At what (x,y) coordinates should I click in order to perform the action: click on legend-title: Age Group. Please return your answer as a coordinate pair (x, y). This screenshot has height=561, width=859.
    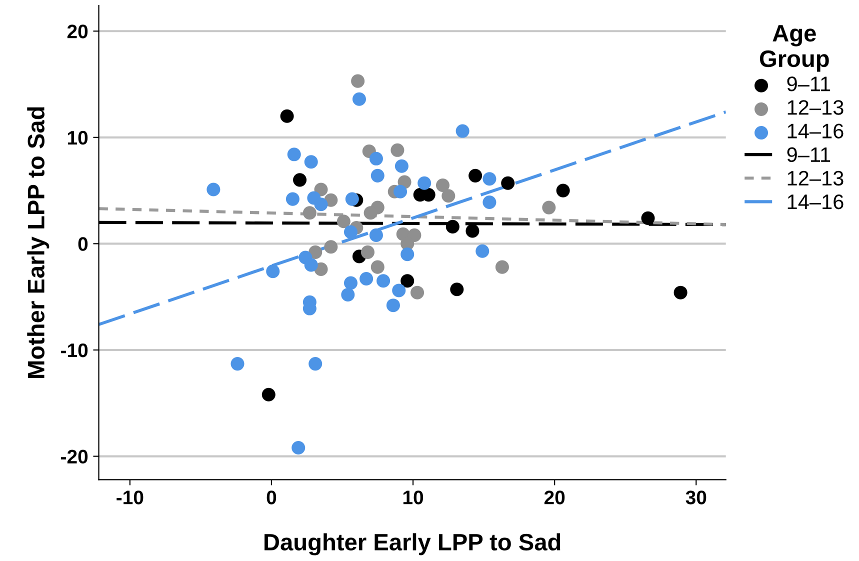
    Looking at the image, I should click on (794, 48).